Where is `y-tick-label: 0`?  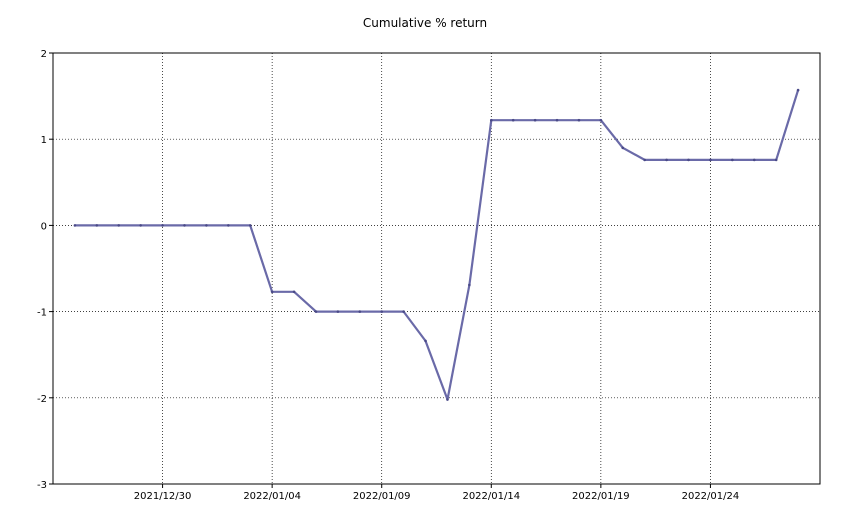 y-tick-label: 0 is located at coordinates (44, 226).